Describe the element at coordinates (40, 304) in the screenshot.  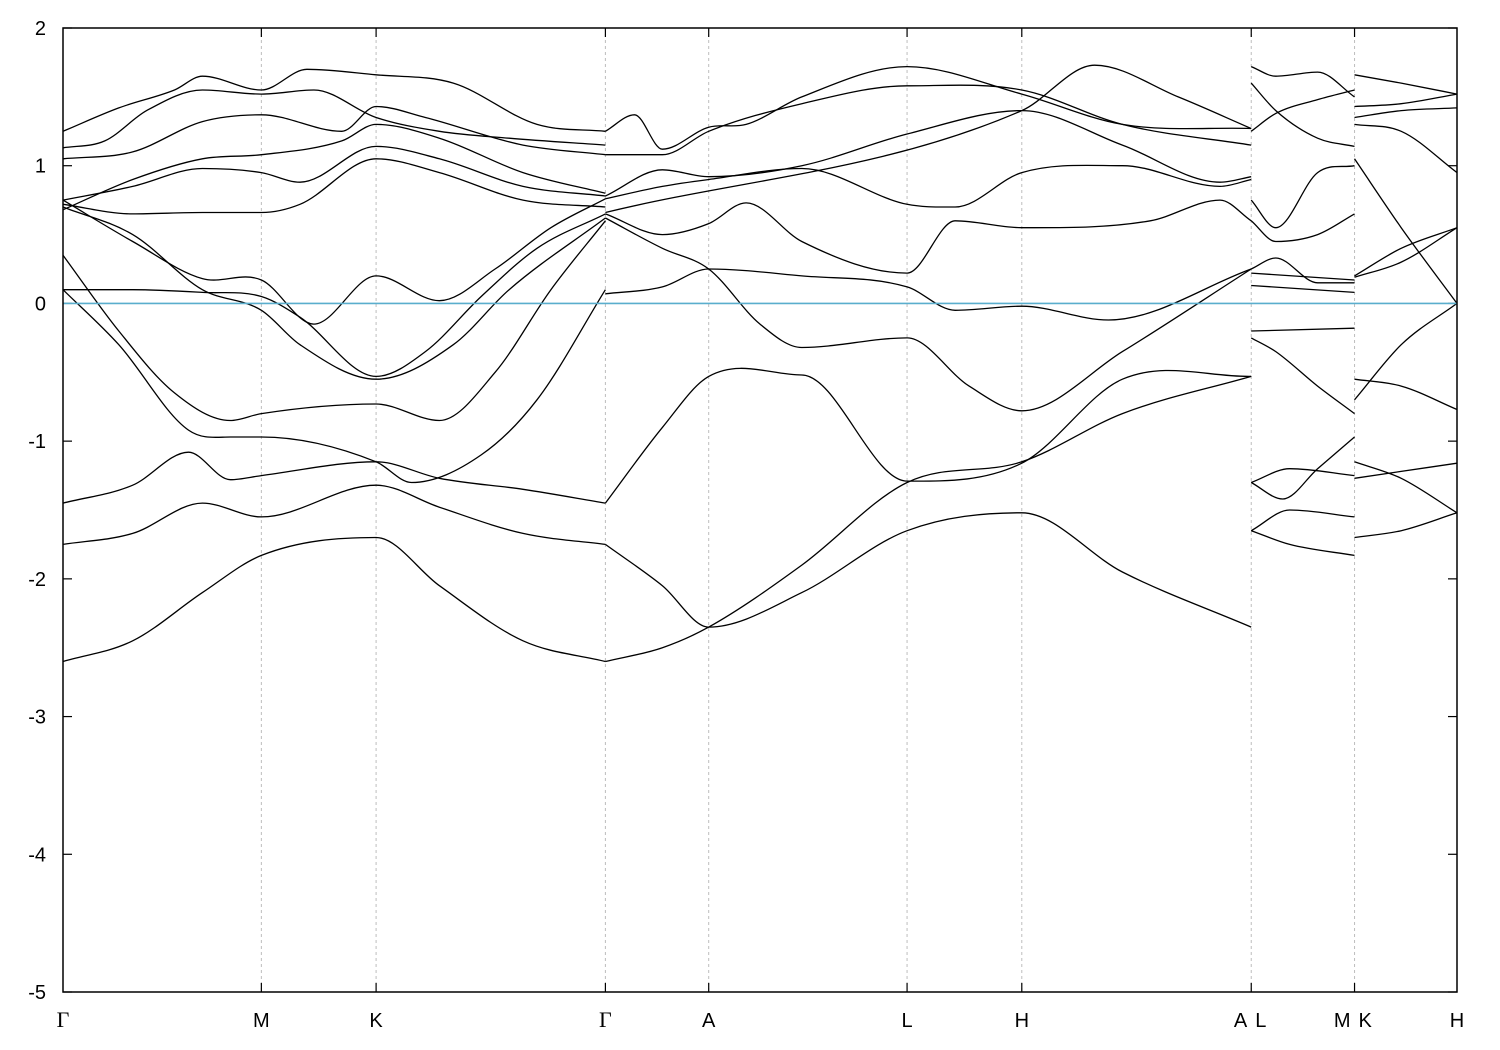
I see `y-tick-label: 0` at that location.